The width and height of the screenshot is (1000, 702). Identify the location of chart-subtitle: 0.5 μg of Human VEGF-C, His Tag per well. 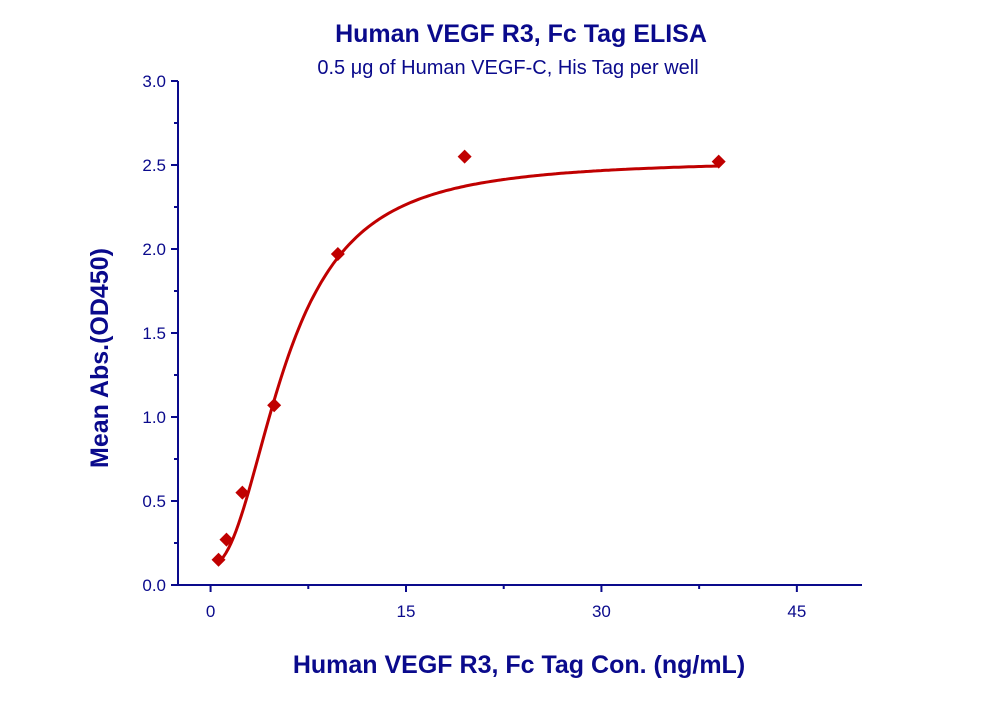
(507, 68).